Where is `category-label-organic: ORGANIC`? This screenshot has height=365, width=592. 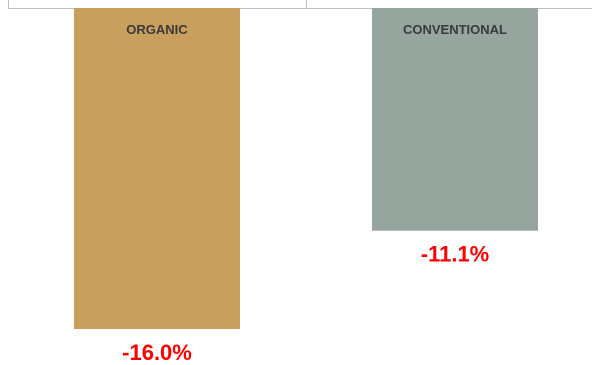
category-label-organic: ORGANIC is located at coordinates (157, 29).